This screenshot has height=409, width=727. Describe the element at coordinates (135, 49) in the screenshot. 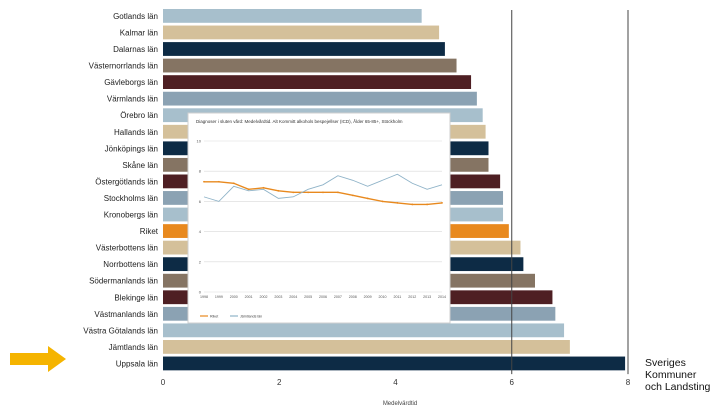

I see `category-label: Dalarnas län` at that location.